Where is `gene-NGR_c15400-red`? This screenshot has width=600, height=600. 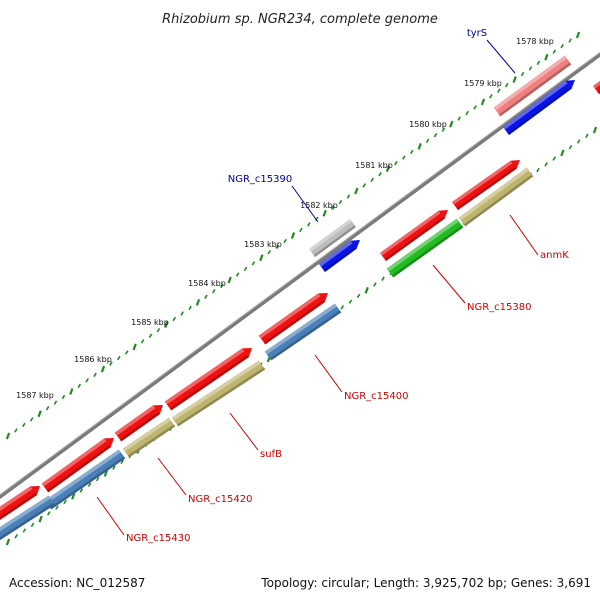
gene-NGR_c15400-red is located at coordinates (293, 319).